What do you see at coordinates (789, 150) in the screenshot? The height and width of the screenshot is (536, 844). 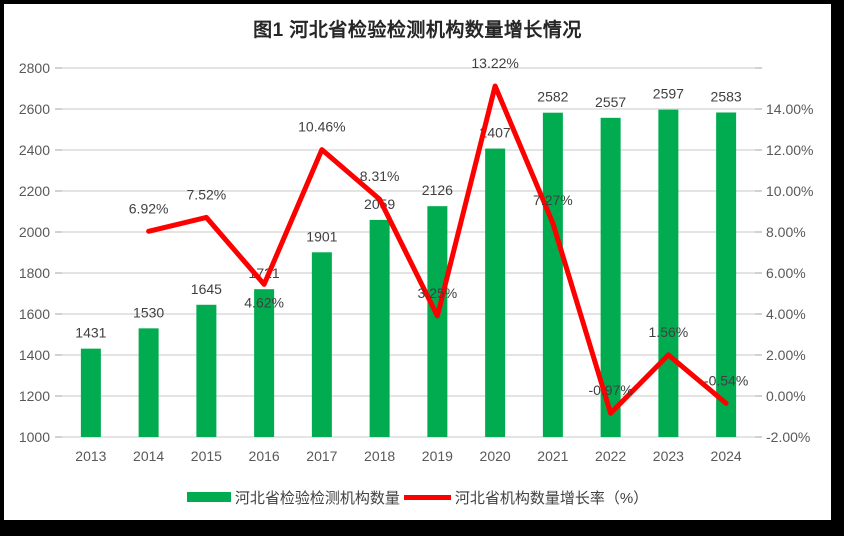 I see `right-axis-tick-label: 12.00%` at bounding box center [789, 150].